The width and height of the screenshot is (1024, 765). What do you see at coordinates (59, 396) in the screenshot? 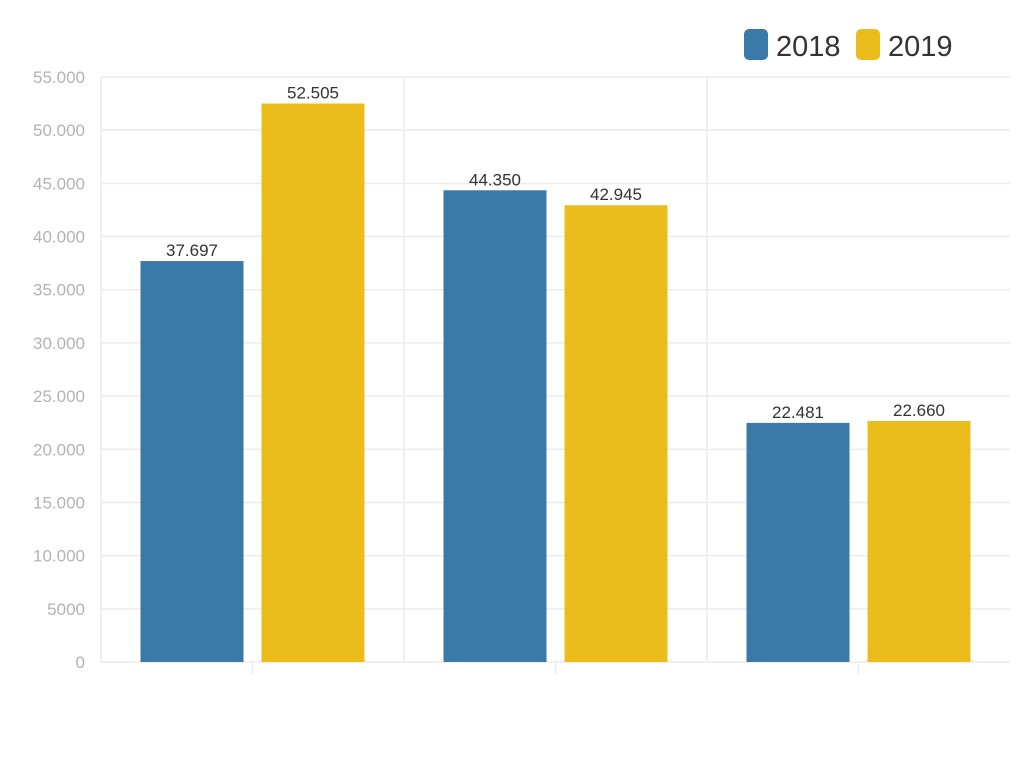
I see `y-tick-label: 25.000` at bounding box center [59, 396].